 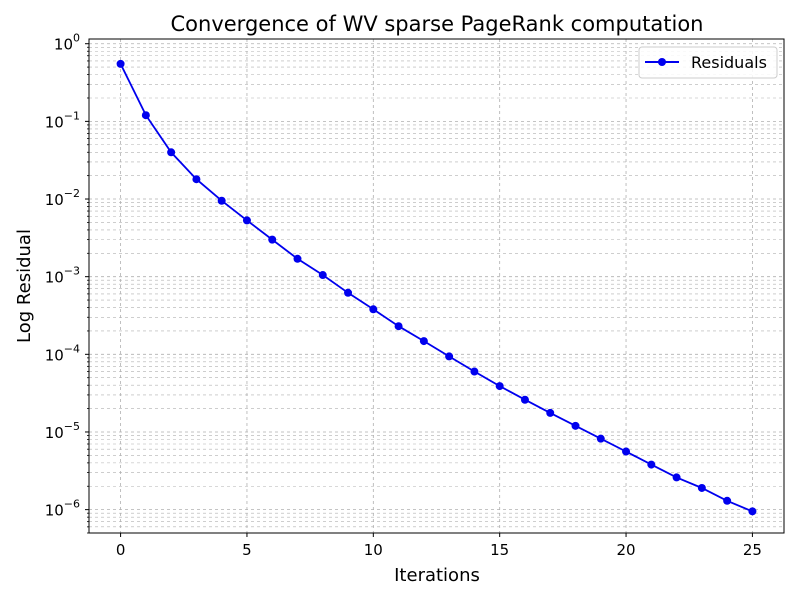 What do you see at coordinates (373, 550) in the screenshot?
I see `x-tick-label: 10` at bounding box center [373, 550].